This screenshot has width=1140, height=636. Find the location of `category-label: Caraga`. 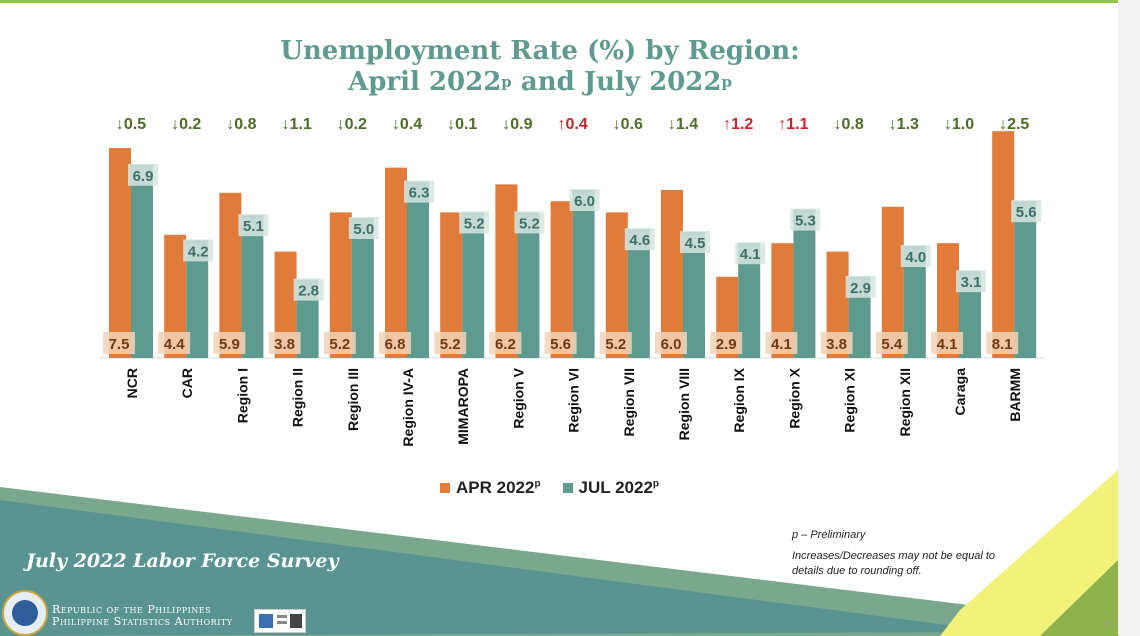

category-label: Caraga is located at coordinates (960, 392).